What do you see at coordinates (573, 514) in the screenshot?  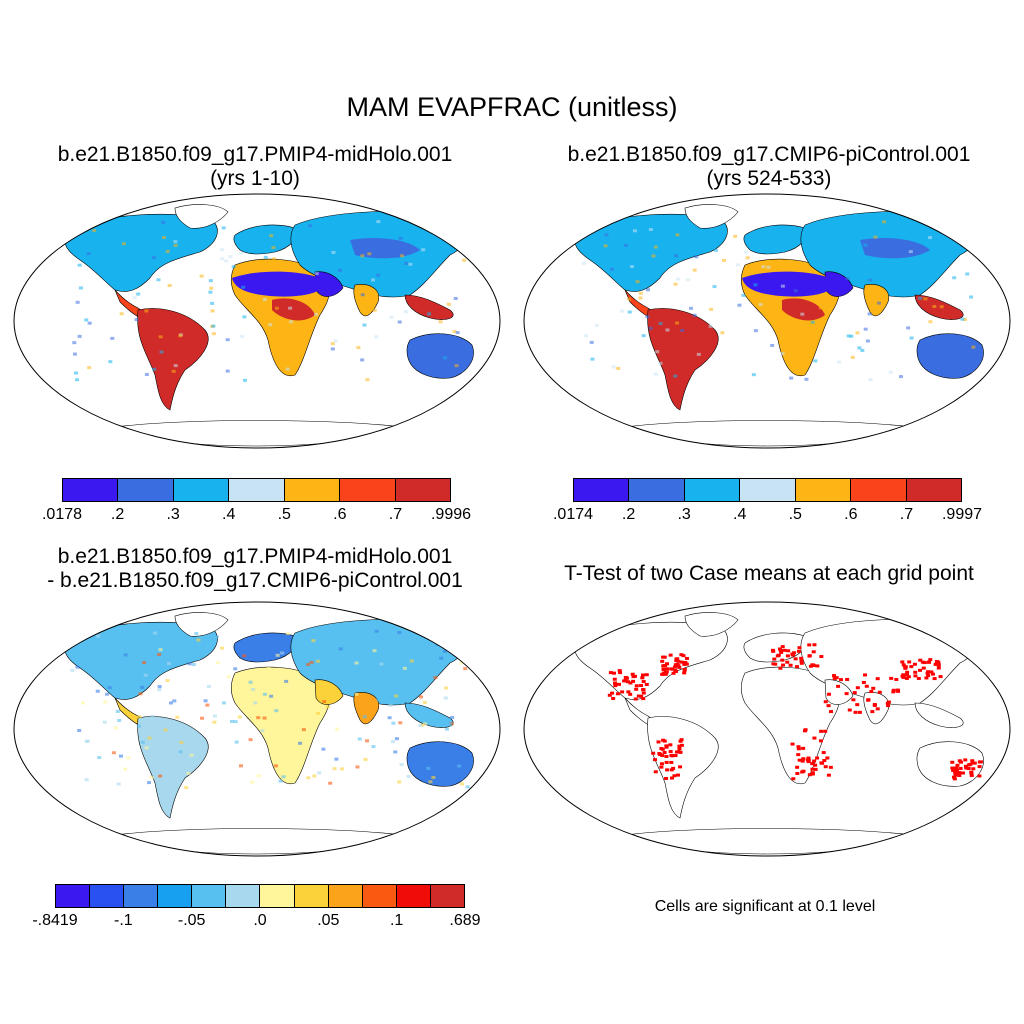 I see `colorbar-tick-label: .0174` at bounding box center [573, 514].